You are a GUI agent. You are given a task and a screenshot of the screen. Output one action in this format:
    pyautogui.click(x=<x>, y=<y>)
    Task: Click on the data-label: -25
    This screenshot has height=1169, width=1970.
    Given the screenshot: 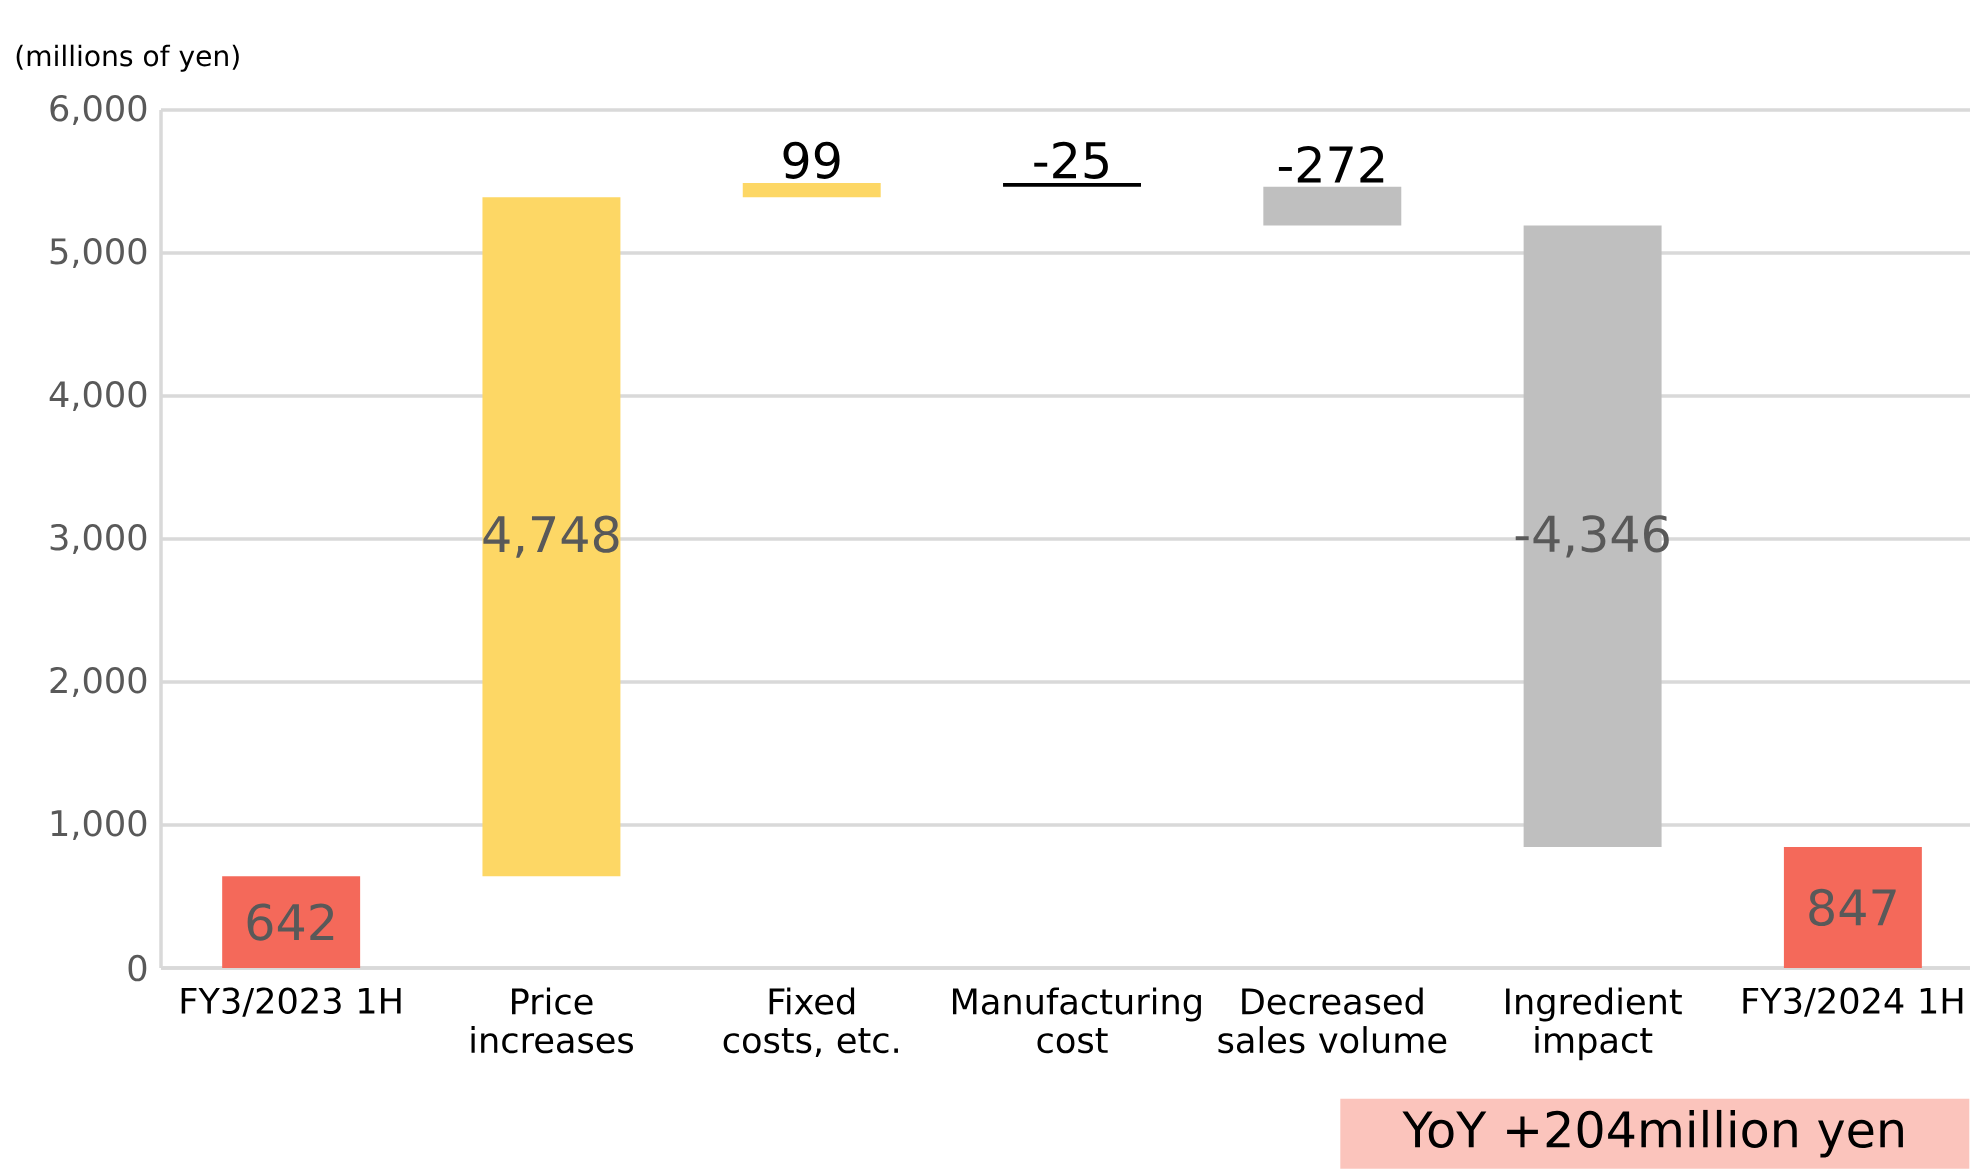 What is the action you would take?
    pyautogui.click(x=1071, y=160)
    